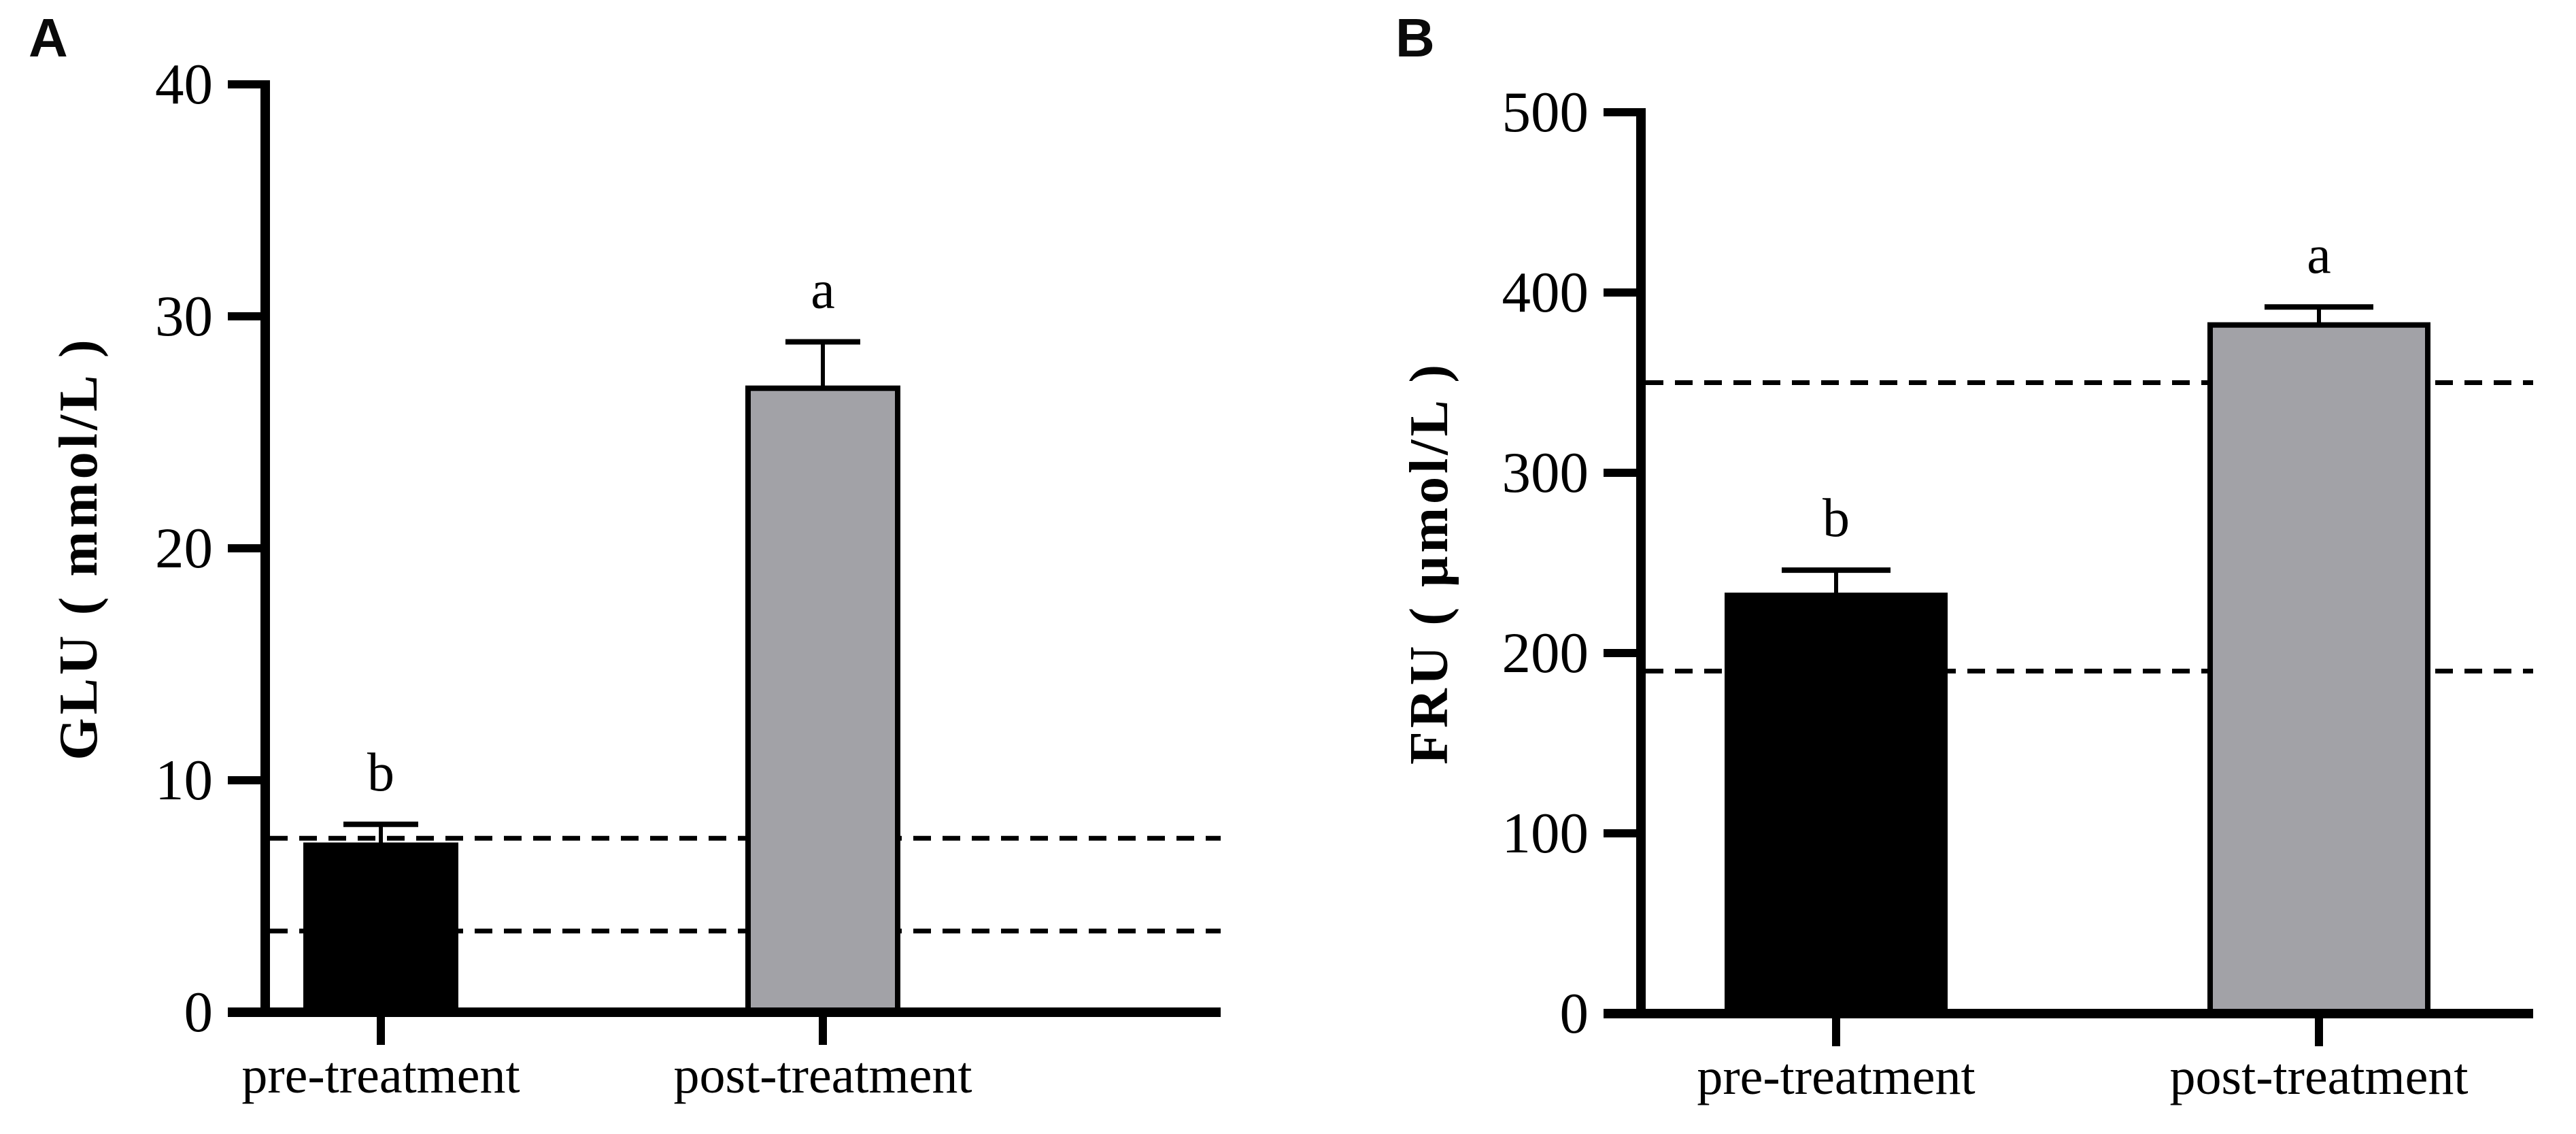 This screenshot has width=2576, height=1134. Describe the element at coordinates (184, 548) in the screenshot. I see `y-tick-label: 20` at that location.